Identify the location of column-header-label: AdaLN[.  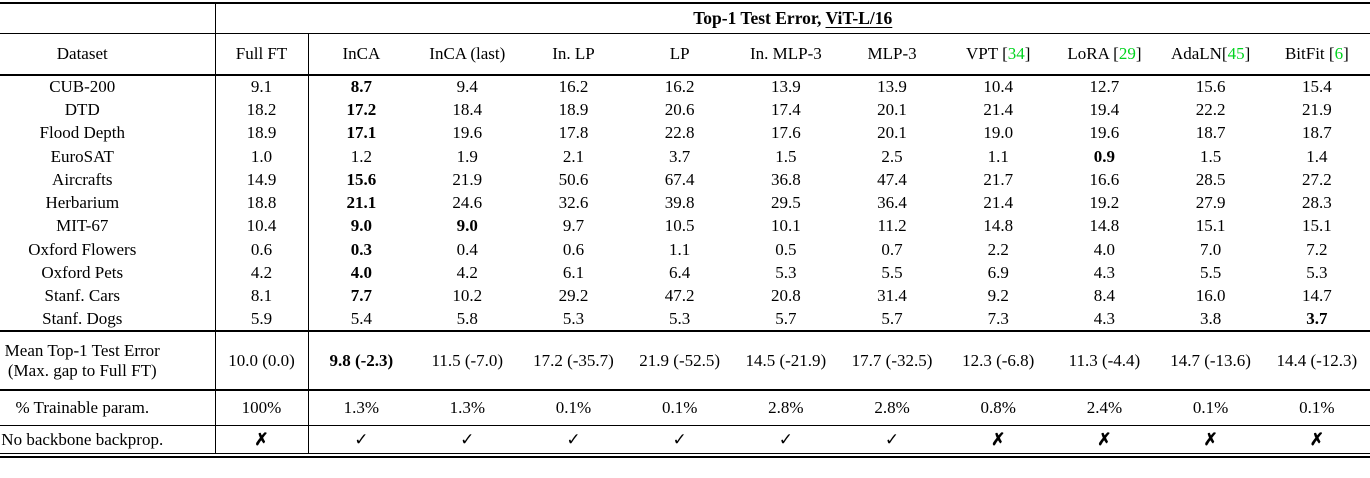
(1199, 53).